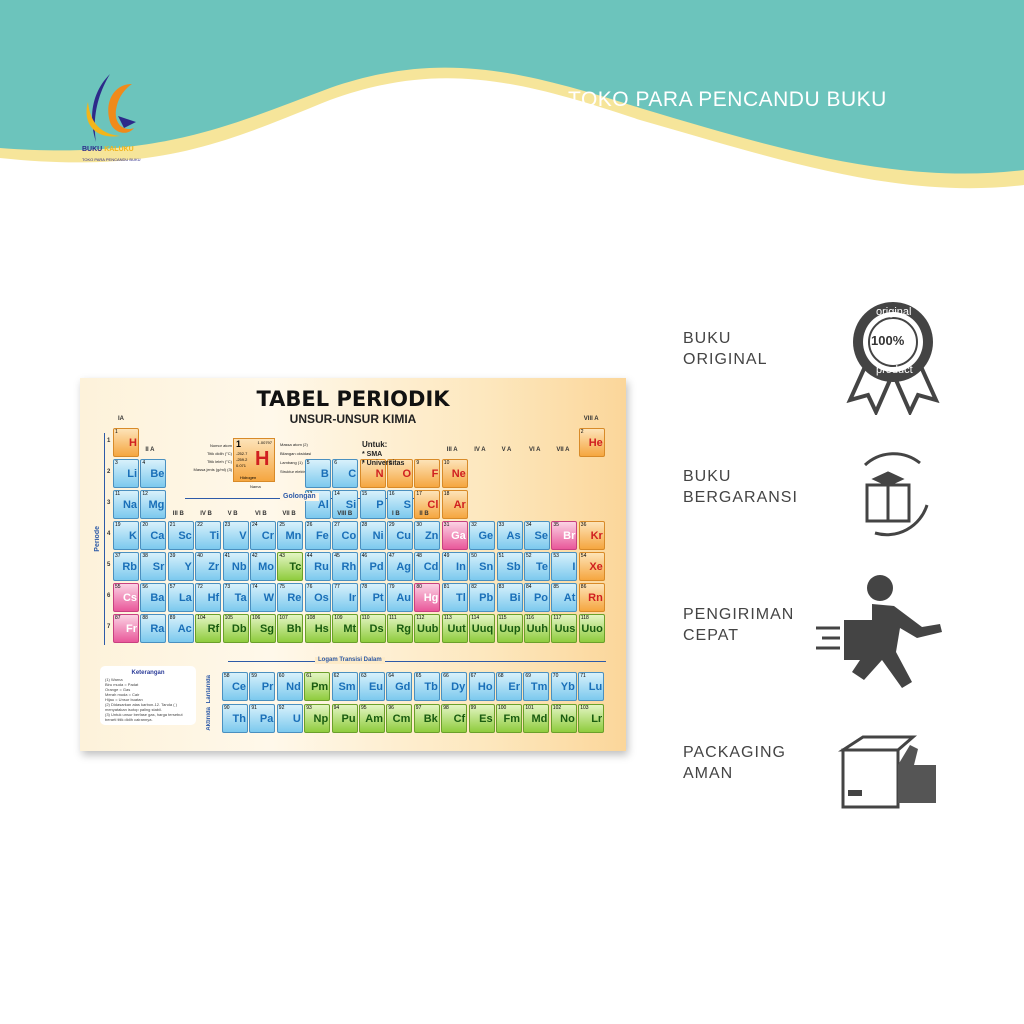  What do you see at coordinates (97, 539) in the screenshot?
I see `periode-label: Periode` at bounding box center [97, 539].